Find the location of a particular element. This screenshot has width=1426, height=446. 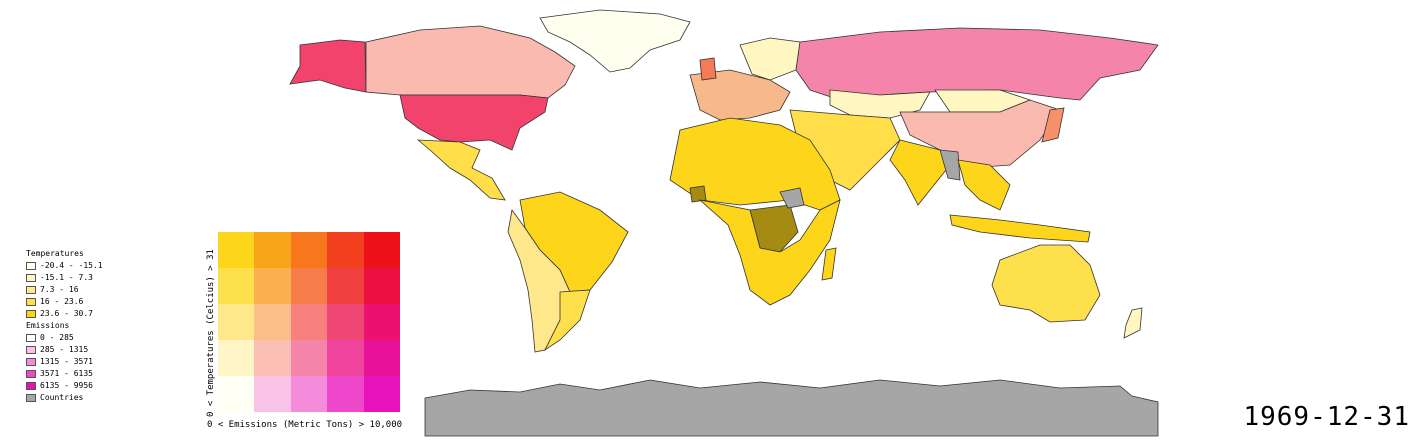

legend-label: 6135 - 9956 is located at coordinates (66, 385).